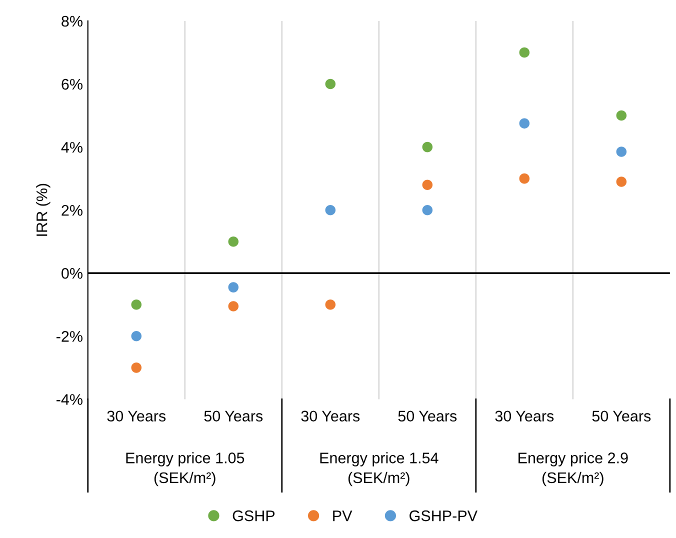 Image resolution: width=676 pixels, height=538 pixels. I want to click on text: Energy price 1.05 (SEK/m²), so click(185, 469).